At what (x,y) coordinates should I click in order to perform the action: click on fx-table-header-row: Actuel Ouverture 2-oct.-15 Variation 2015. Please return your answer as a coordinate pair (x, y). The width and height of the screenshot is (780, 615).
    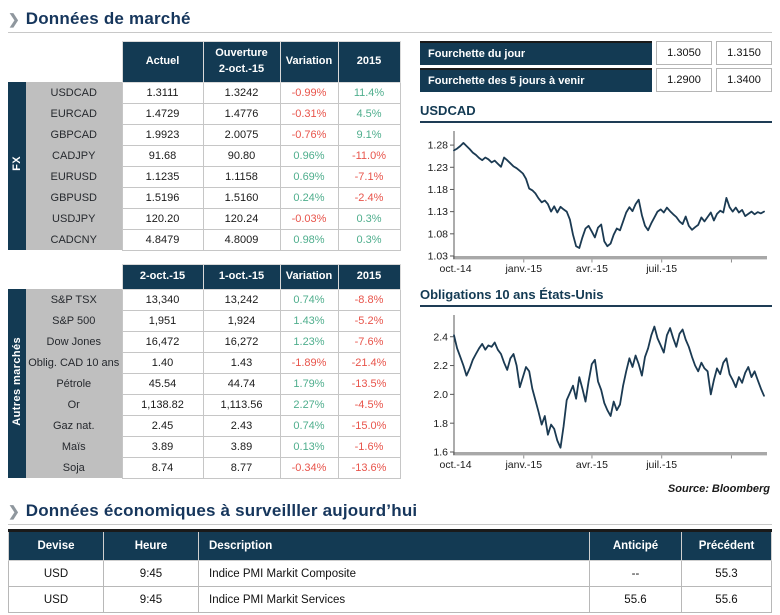
    Looking at the image, I should click on (204, 62).